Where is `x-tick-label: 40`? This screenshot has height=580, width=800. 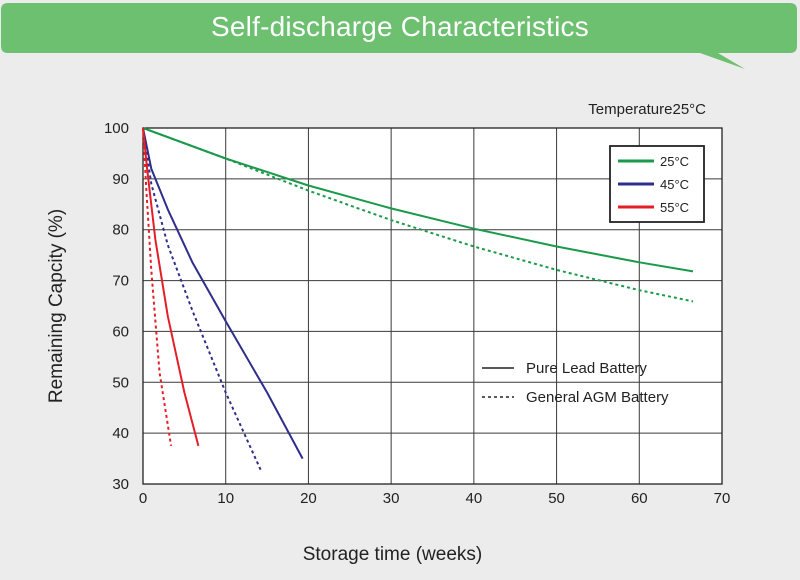
x-tick-label: 40 is located at coordinates (474, 498).